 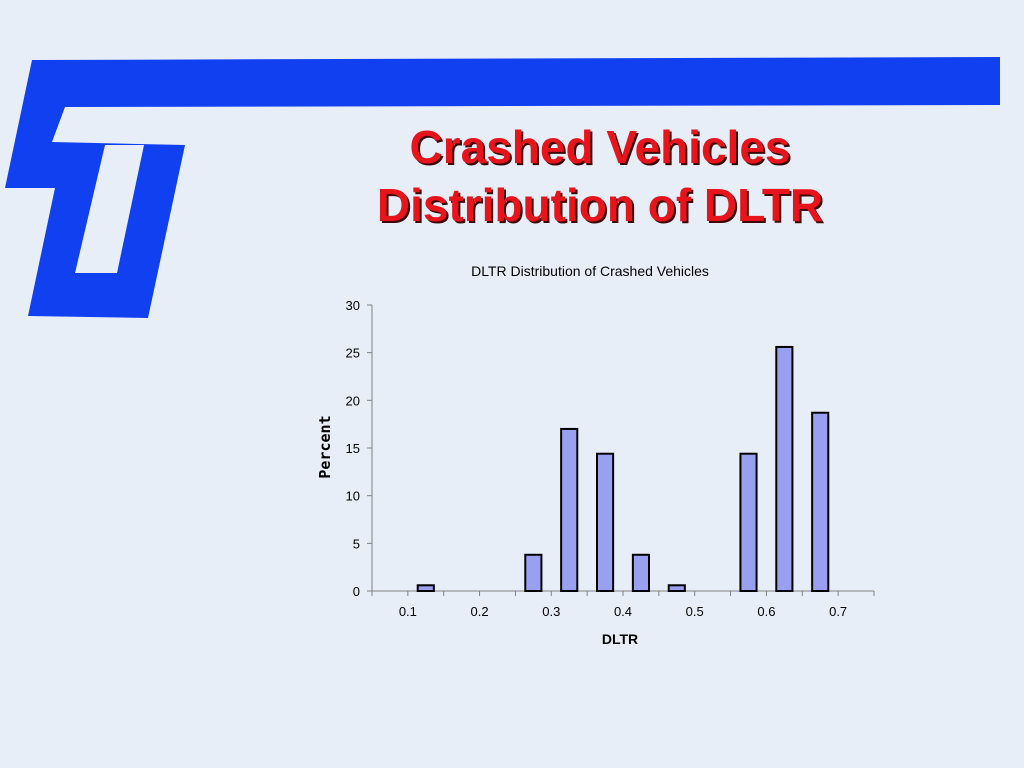 I want to click on x-axis-title: DLTR, so click(x=620, y=639).